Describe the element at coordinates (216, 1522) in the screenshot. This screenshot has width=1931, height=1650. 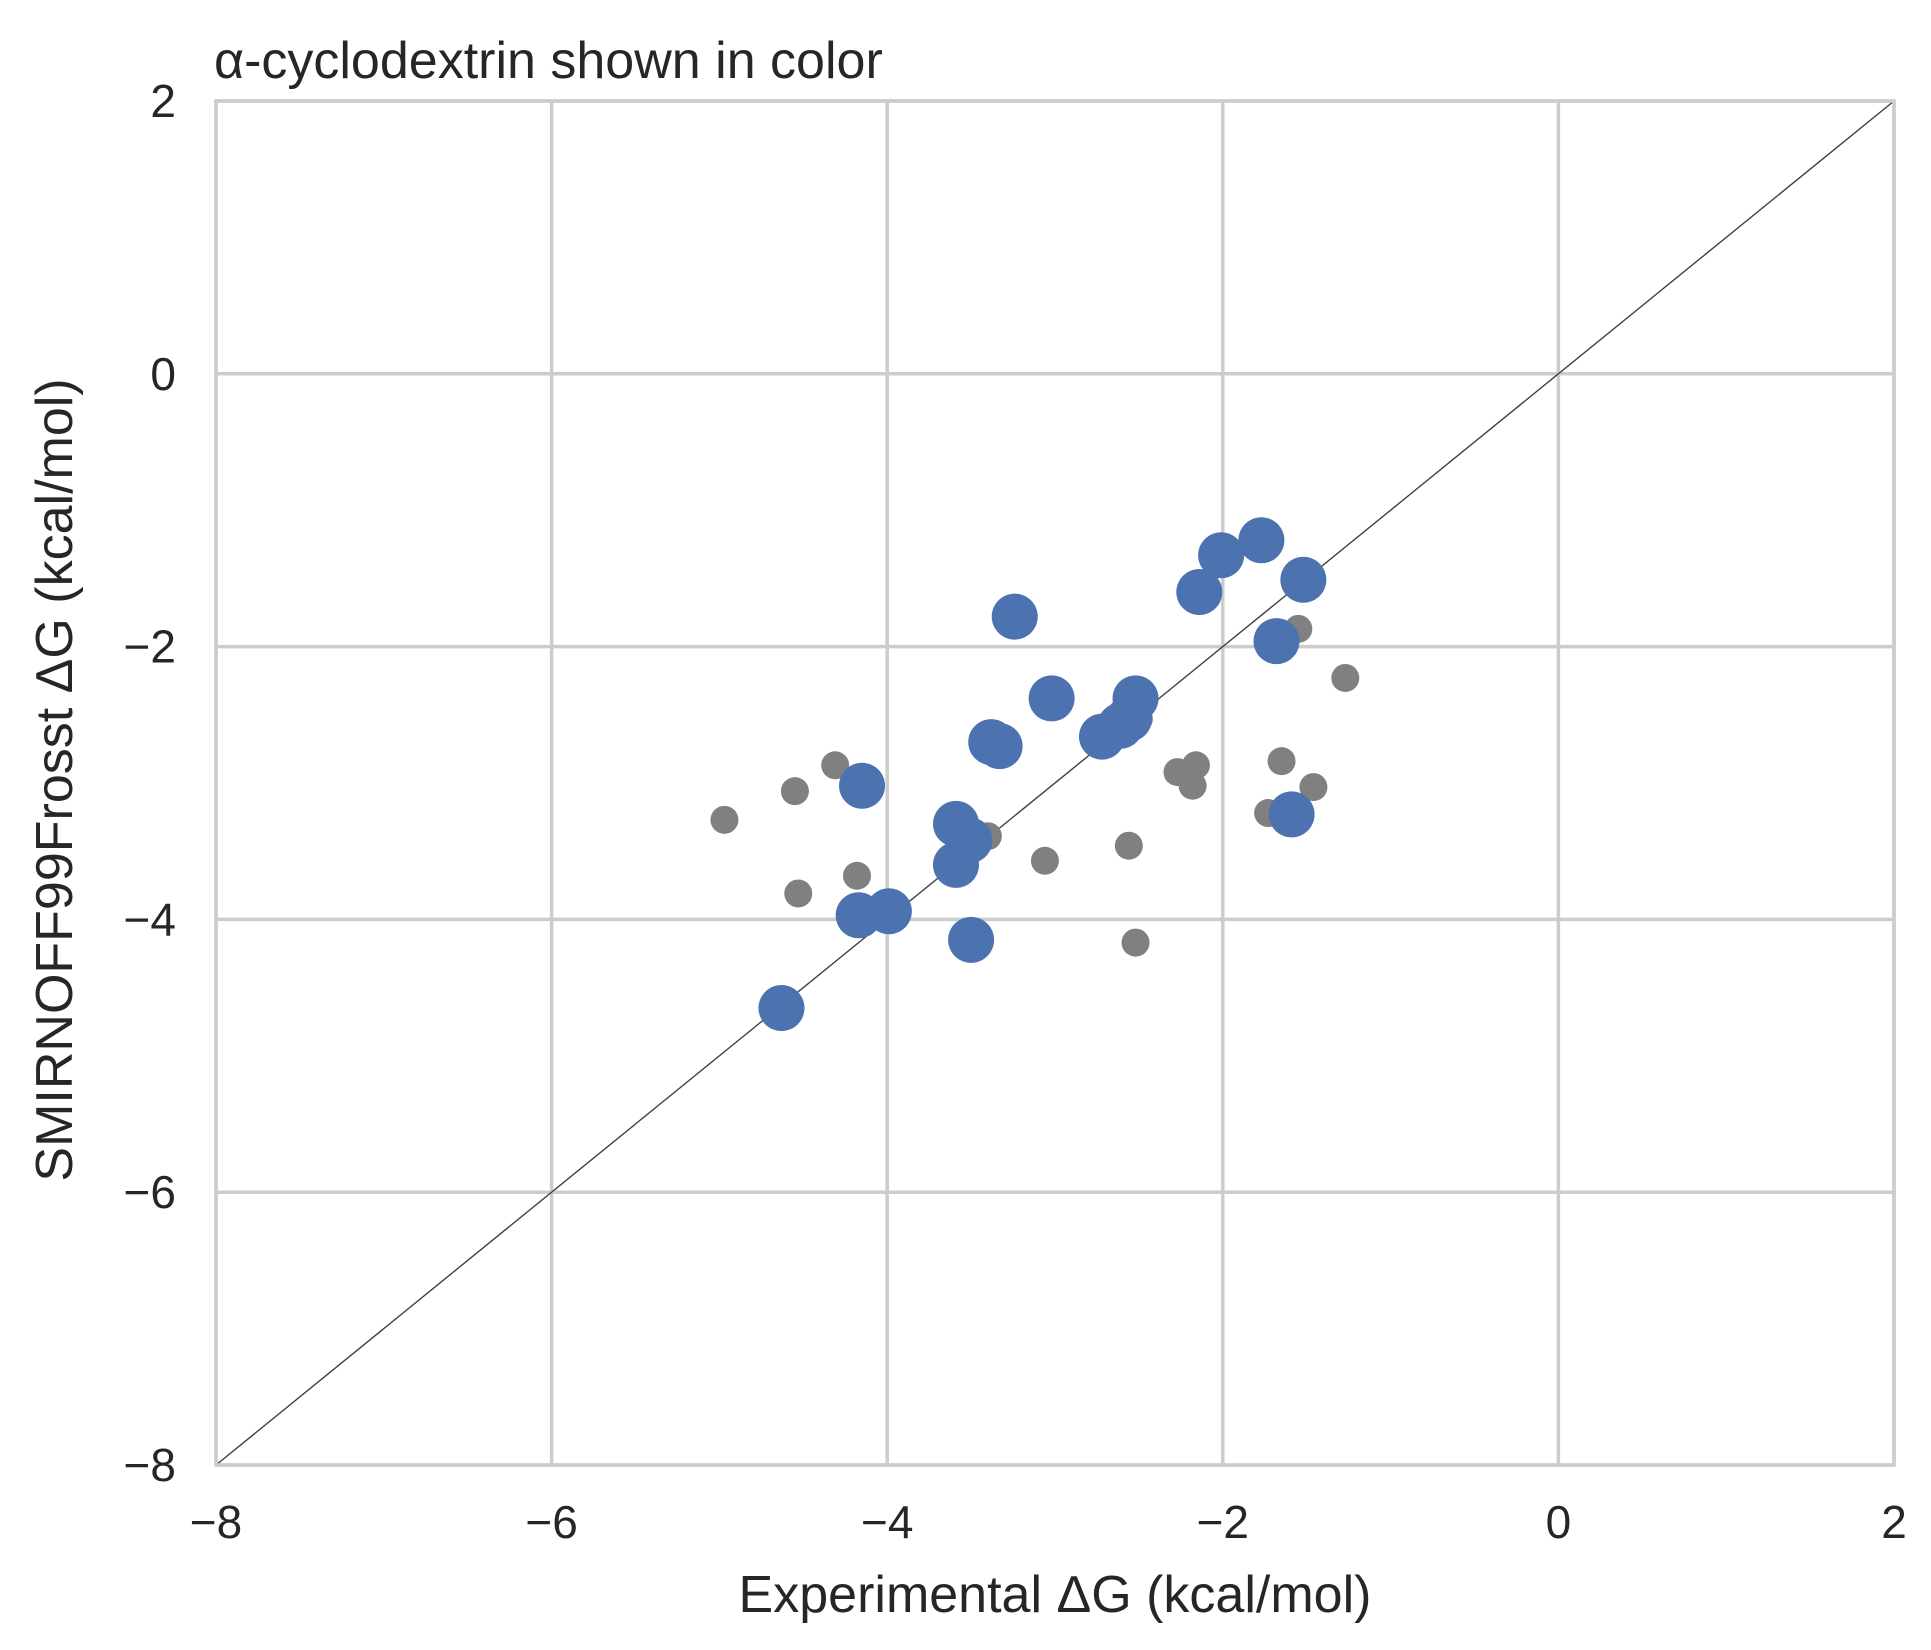
I see `x-tick-label: −8` at that location.